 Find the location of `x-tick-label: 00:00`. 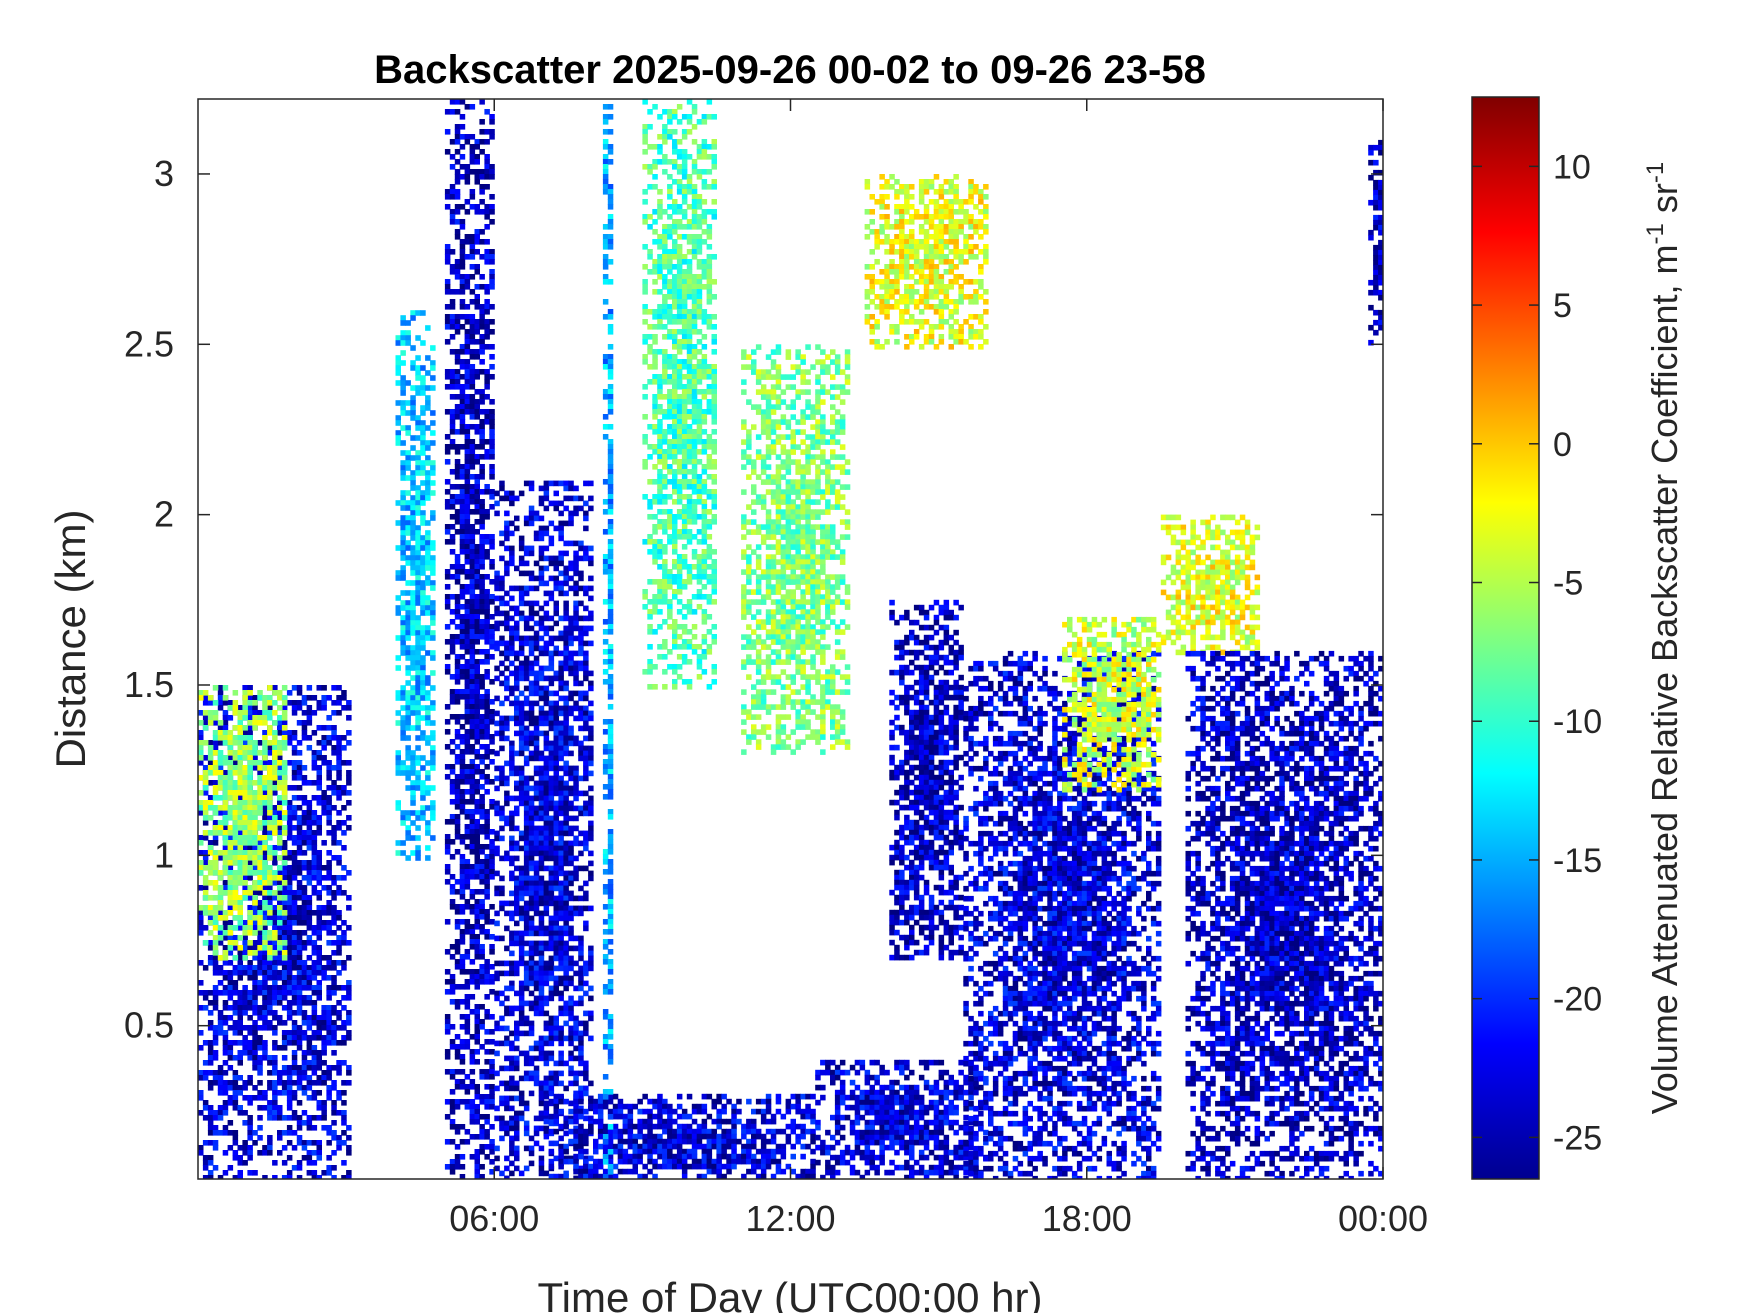

x-tick-label: 00:00 is located at coordinates (1383, 1218).